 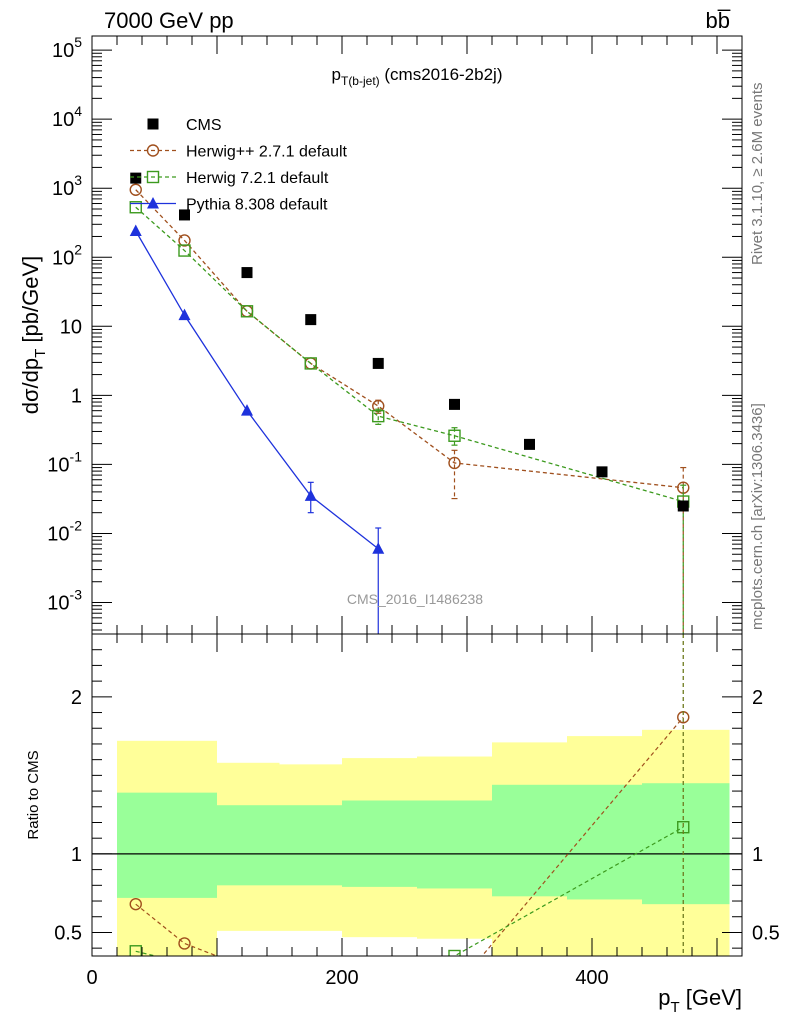 I want to click on y-tick-label: 10⁴, so click(x=67, y=117).